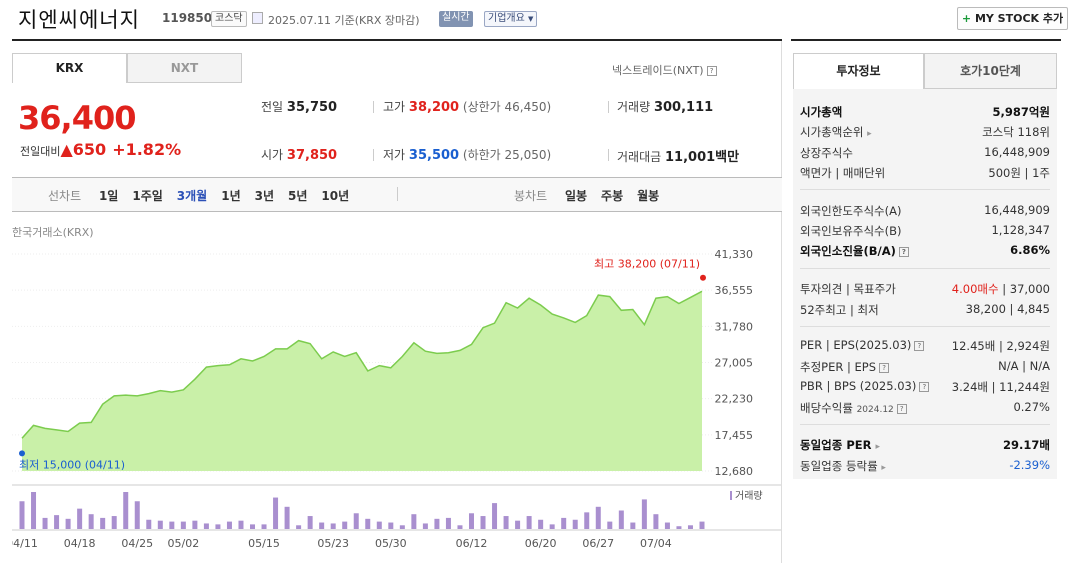  Describe the element at coordinates (511, 19) in the screenshot. I see `company-overview-dropdown: 기업개요 ▼` at that location.